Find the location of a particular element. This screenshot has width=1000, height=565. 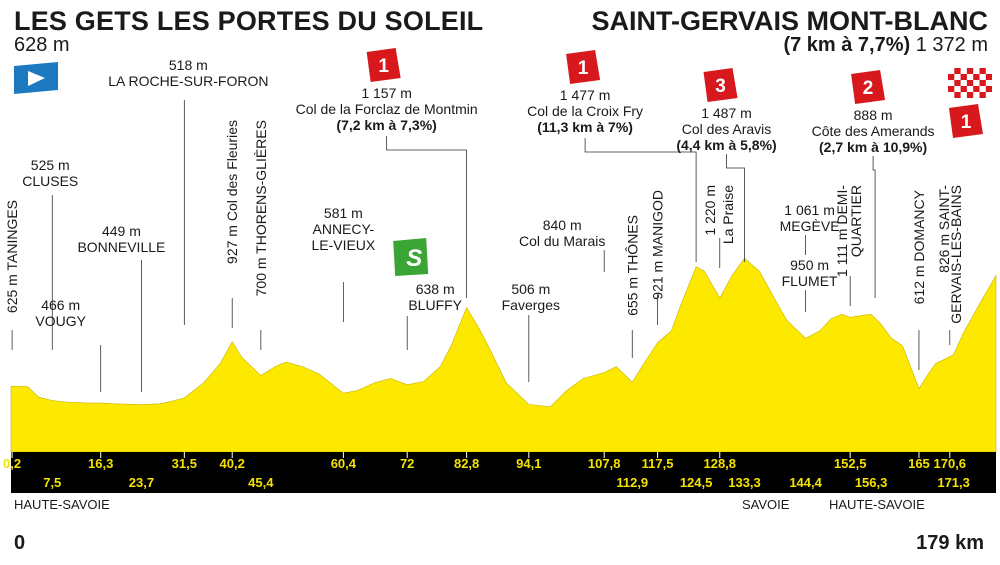

km-marker-label: 72 is located at coordinates (407, 463).